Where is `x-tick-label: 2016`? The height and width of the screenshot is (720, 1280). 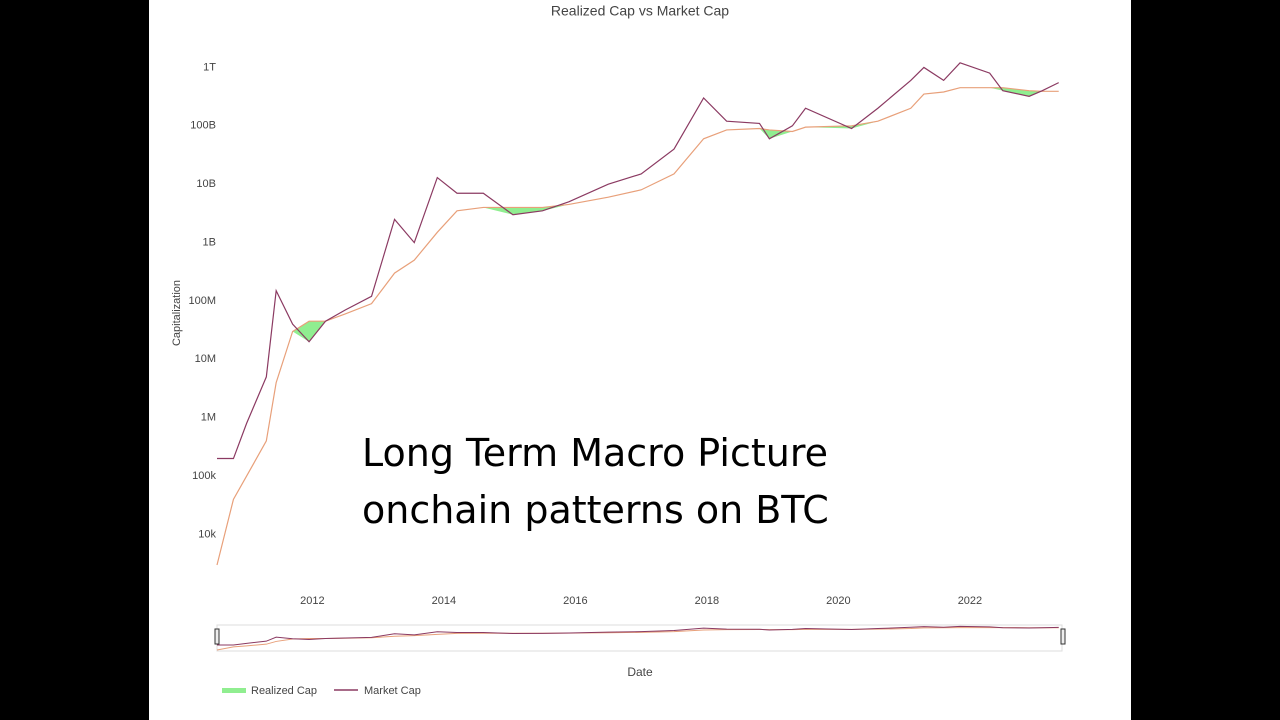
x-tick-label: 2016 is located at coordinates (575, 601).